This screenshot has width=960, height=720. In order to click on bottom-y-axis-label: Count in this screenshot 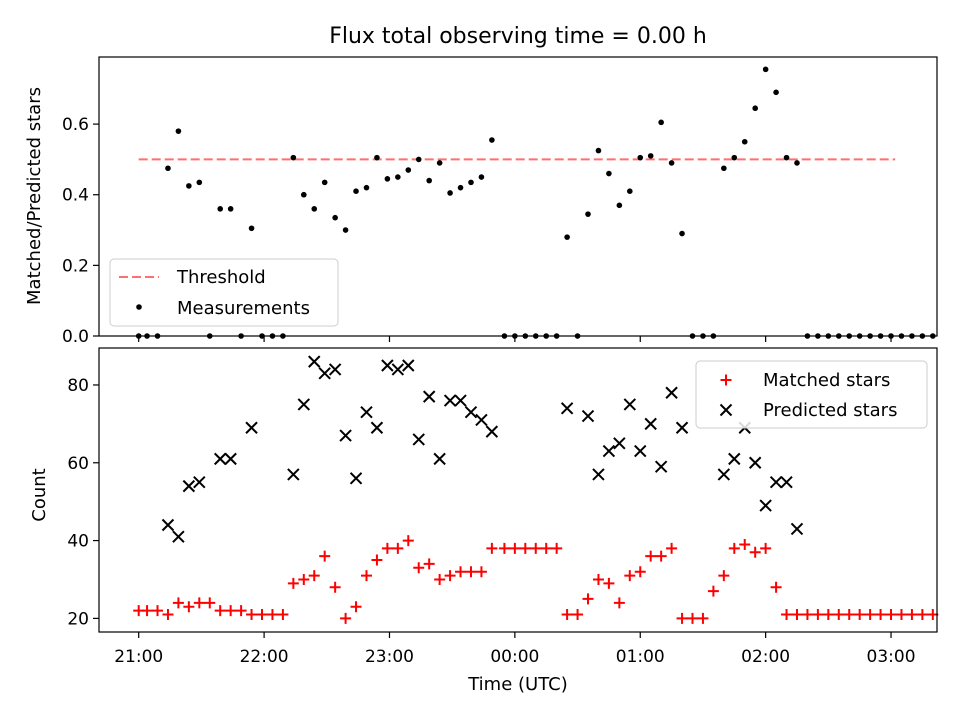, I will do `click(39, 494)`.